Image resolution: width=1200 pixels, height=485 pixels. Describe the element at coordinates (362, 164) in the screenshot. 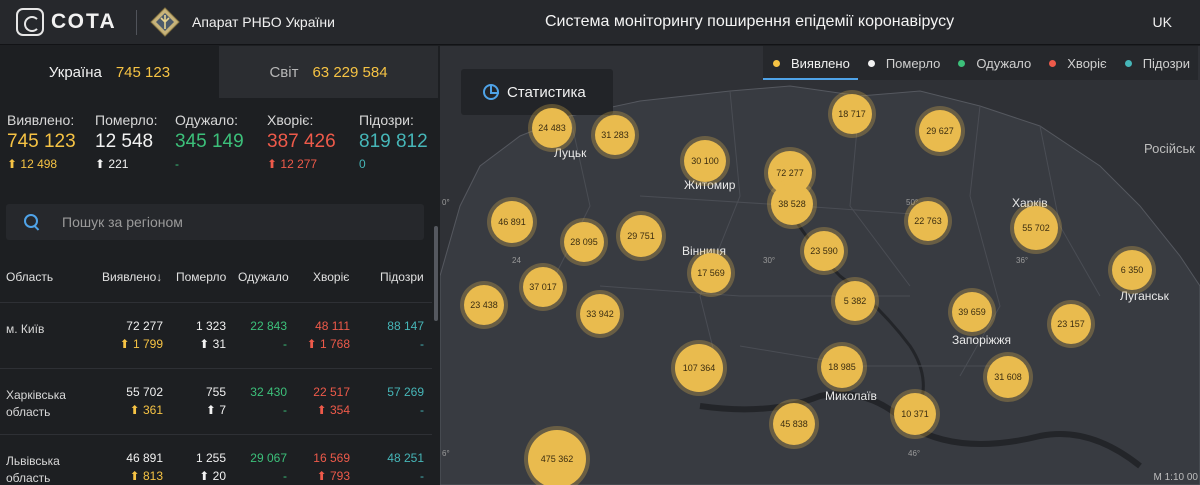

I see `total-delta: 0` at that location.